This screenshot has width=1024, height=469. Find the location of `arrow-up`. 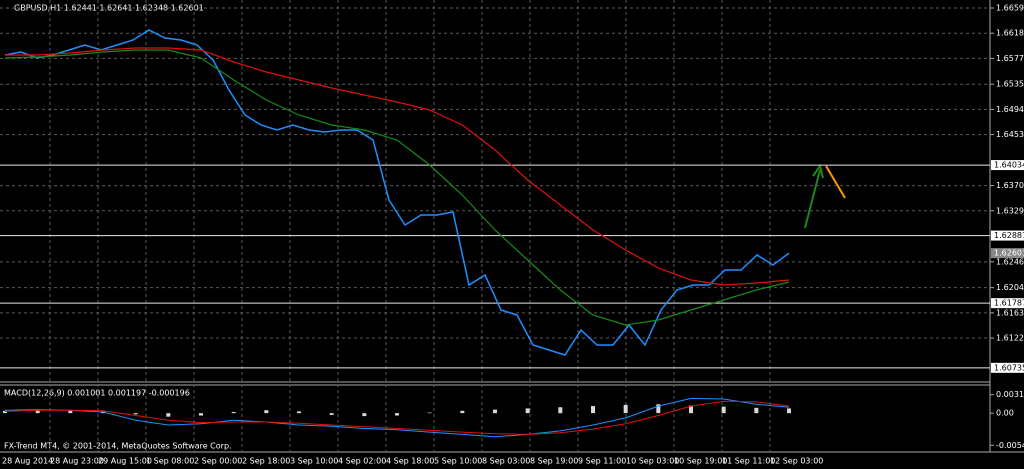

arrow-up is located at coordinates (812, 199).